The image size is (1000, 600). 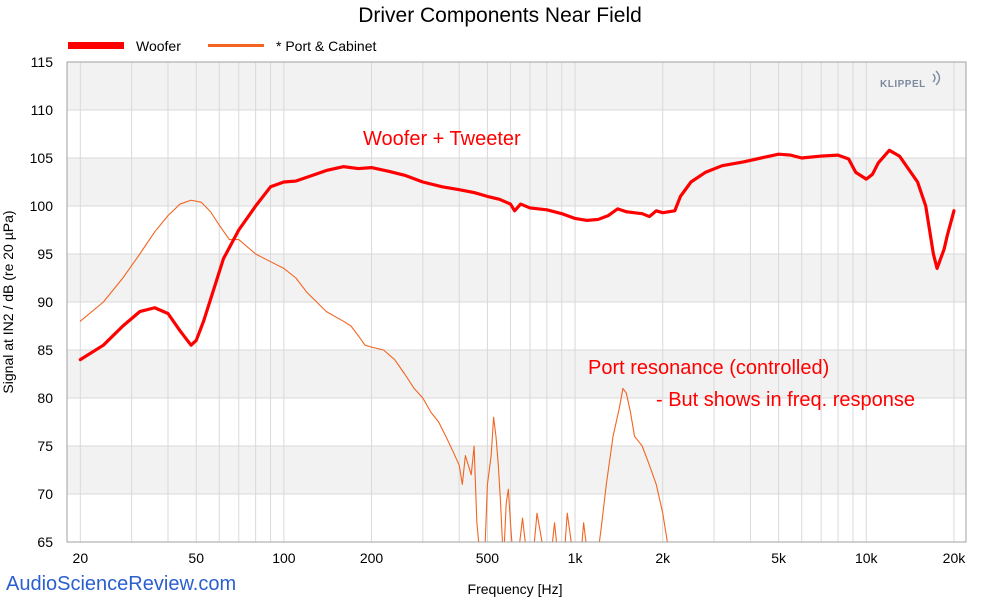 What do you see at coordinates (955, 558) in the screenshot?
I see `x-tick-label: 20k` at bounding box center [955, 558].